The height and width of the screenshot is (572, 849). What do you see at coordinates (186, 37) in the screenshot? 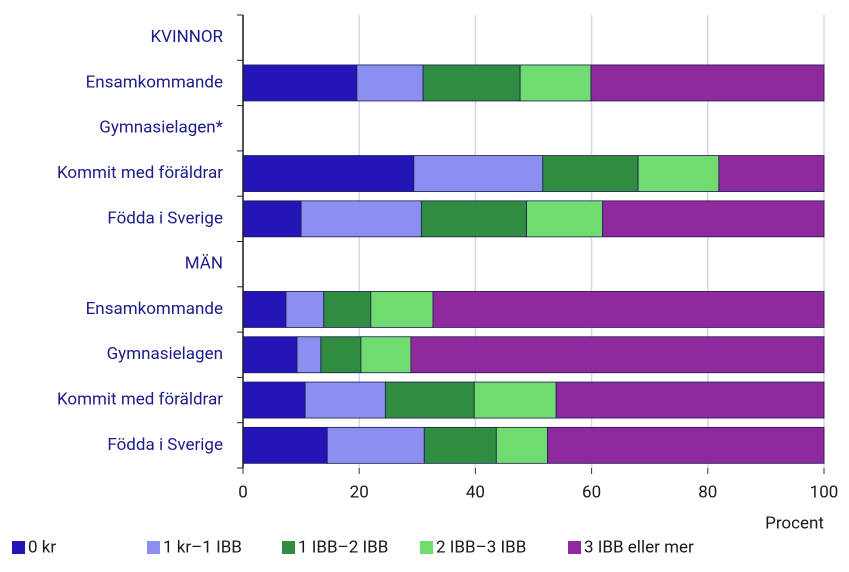
I see `category-label: KVINNOR` at bounding box center [186, 37].